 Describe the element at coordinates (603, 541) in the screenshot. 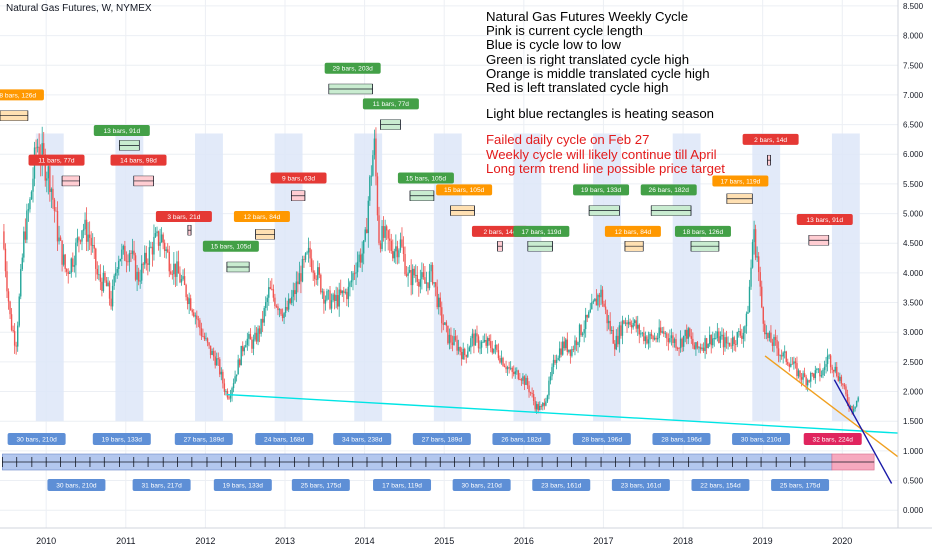

I see `x-tick-label: 2017` at that location.